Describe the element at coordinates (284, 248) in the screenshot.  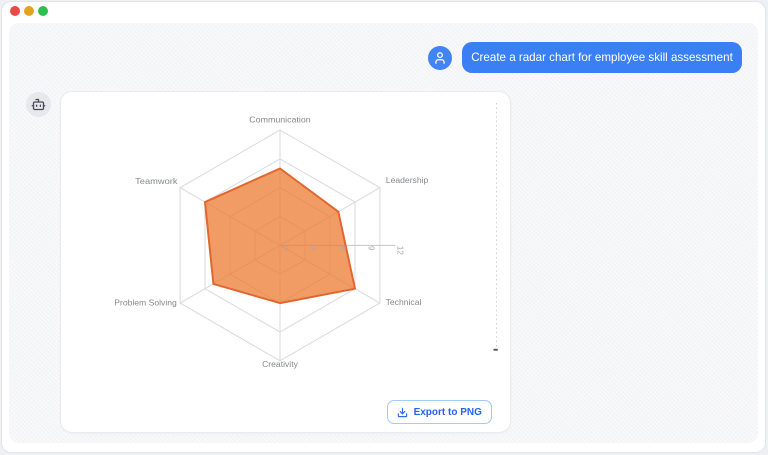
I see `svg-text: 0` at that location.